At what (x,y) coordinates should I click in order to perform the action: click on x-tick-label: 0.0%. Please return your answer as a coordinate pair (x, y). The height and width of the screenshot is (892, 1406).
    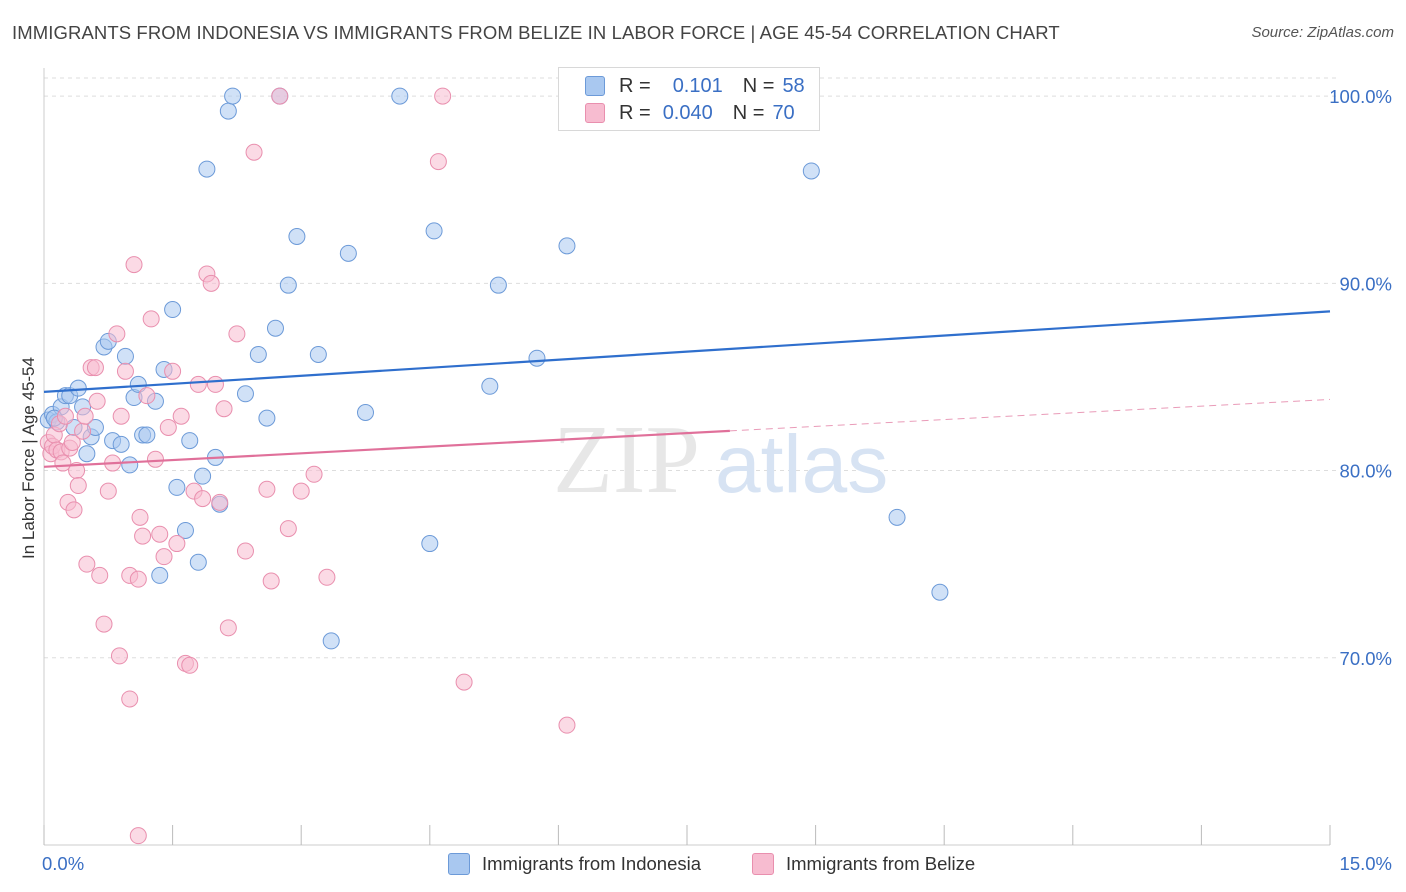
    Looking at the image, I should click on (63, 863).